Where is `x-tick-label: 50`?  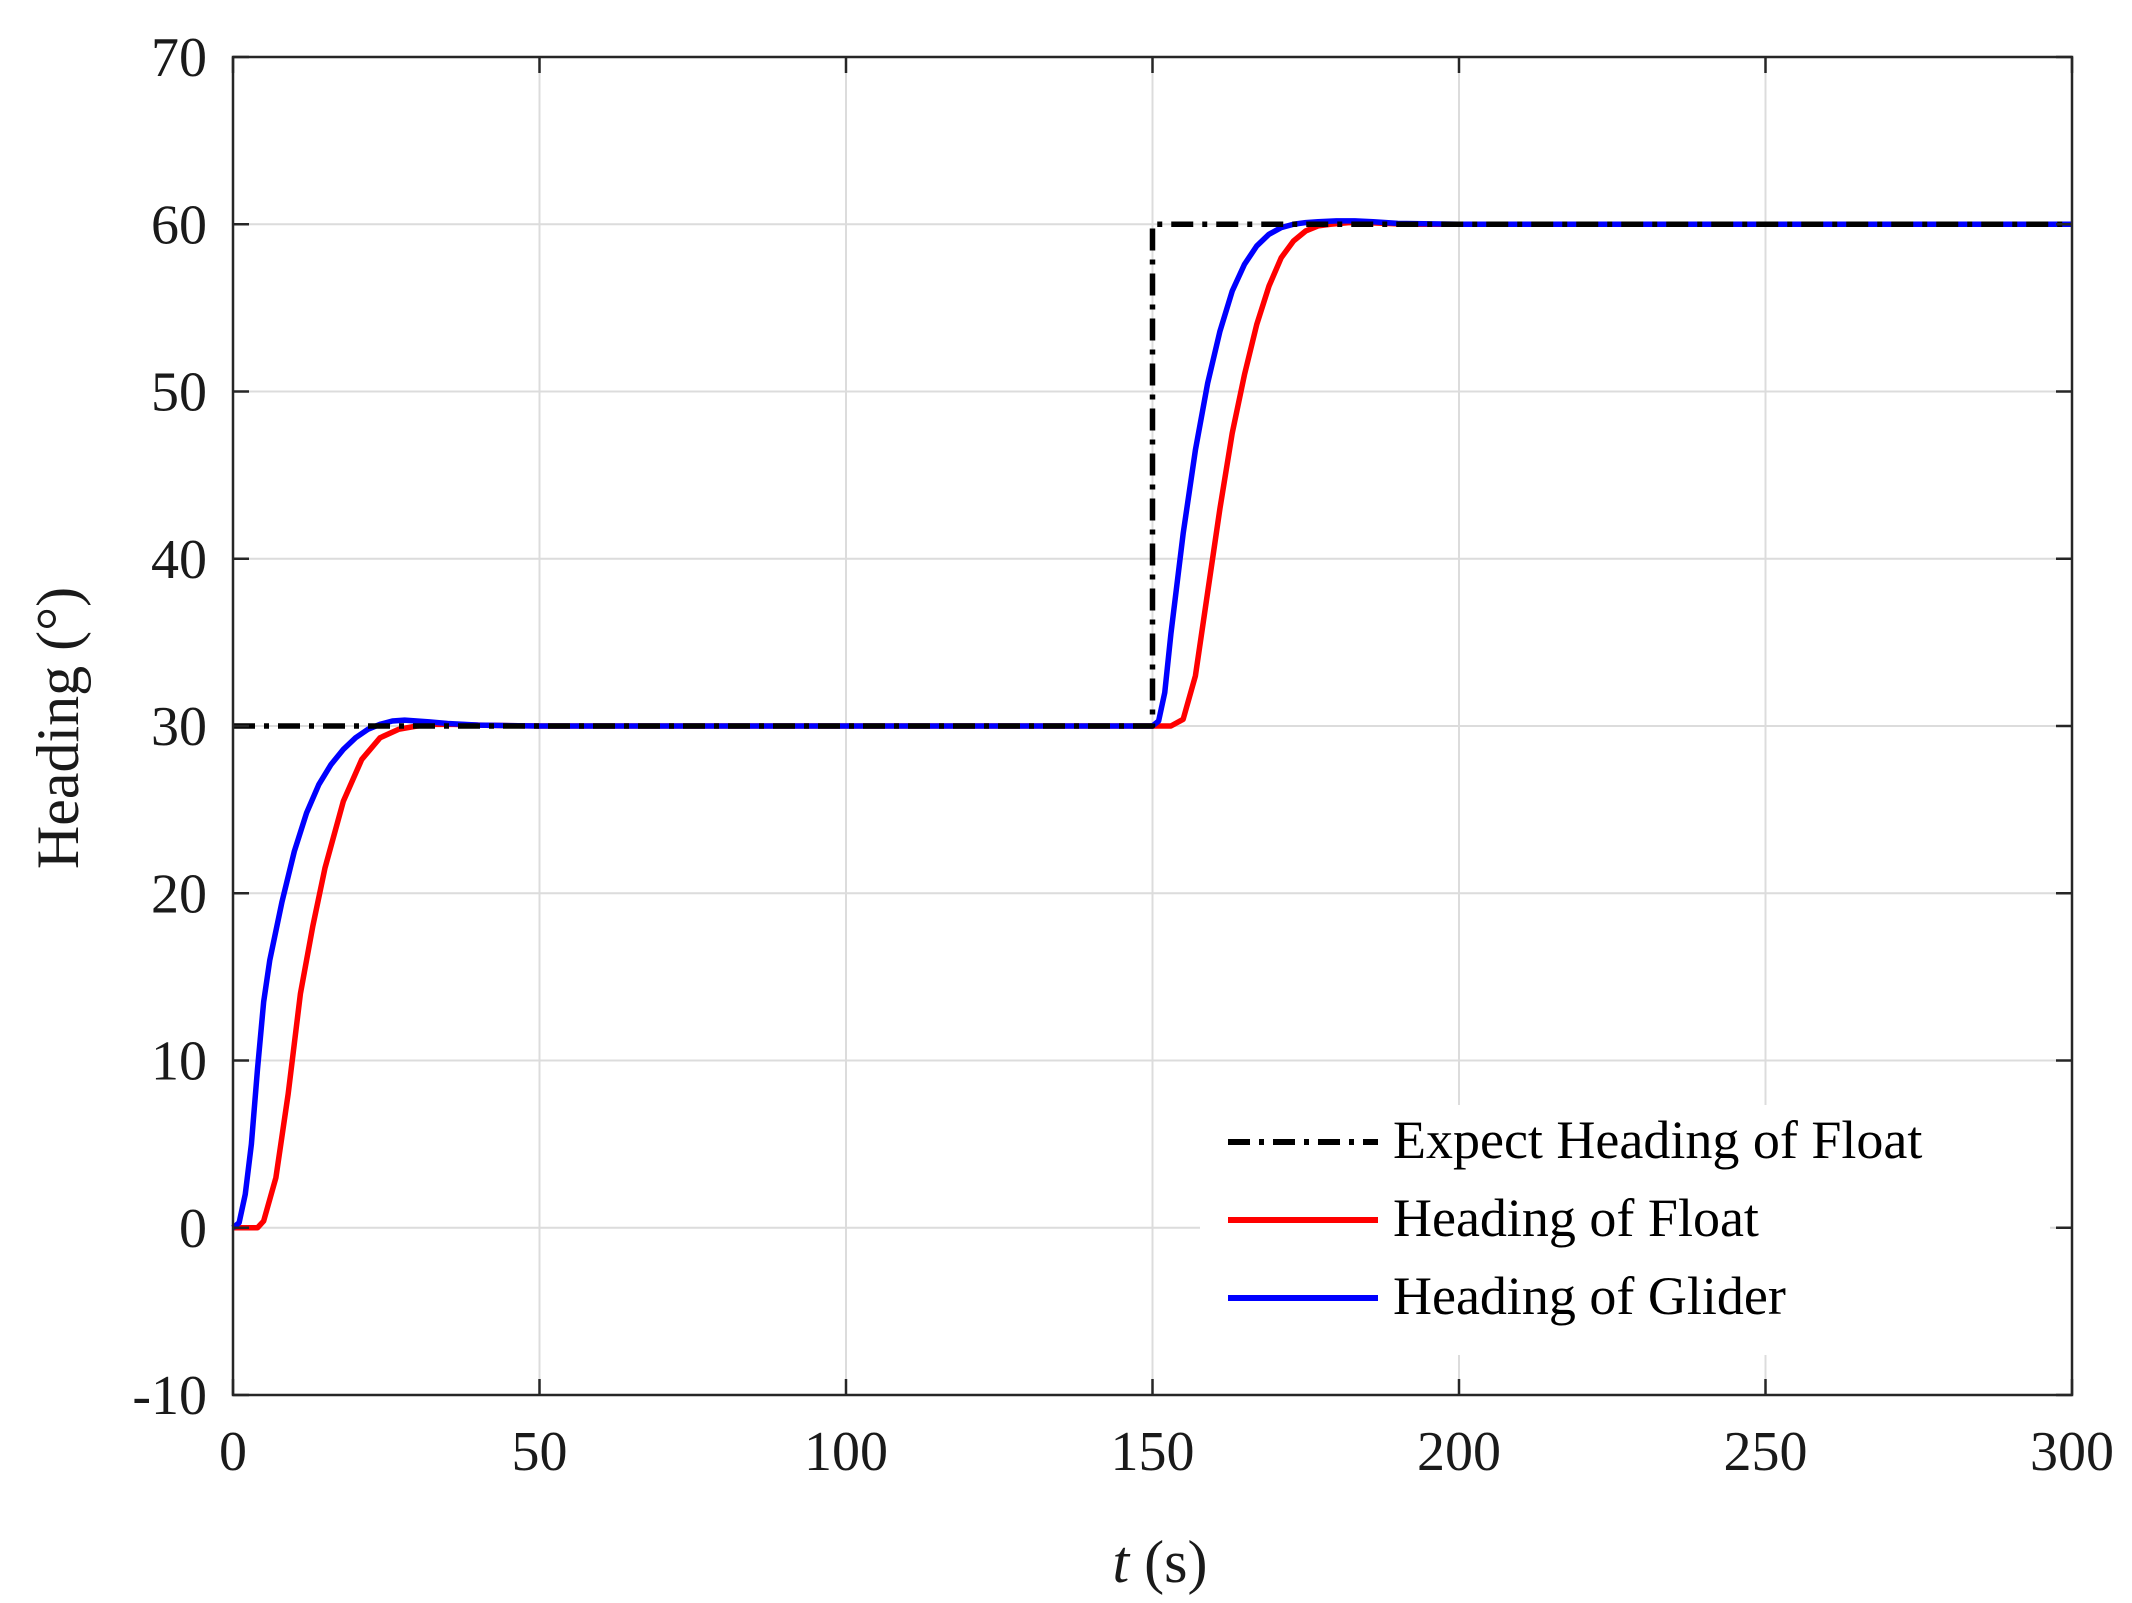 x-tick-label: 50 is located at coordinates (540, 1452).